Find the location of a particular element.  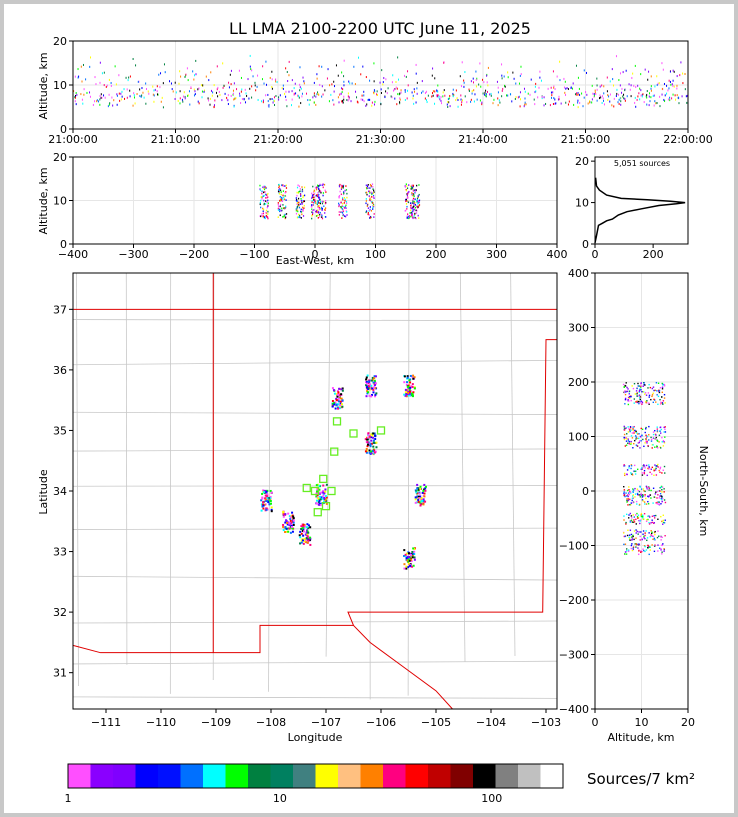

p4-ytick-label: 36 is located at coordinates (60, 370).